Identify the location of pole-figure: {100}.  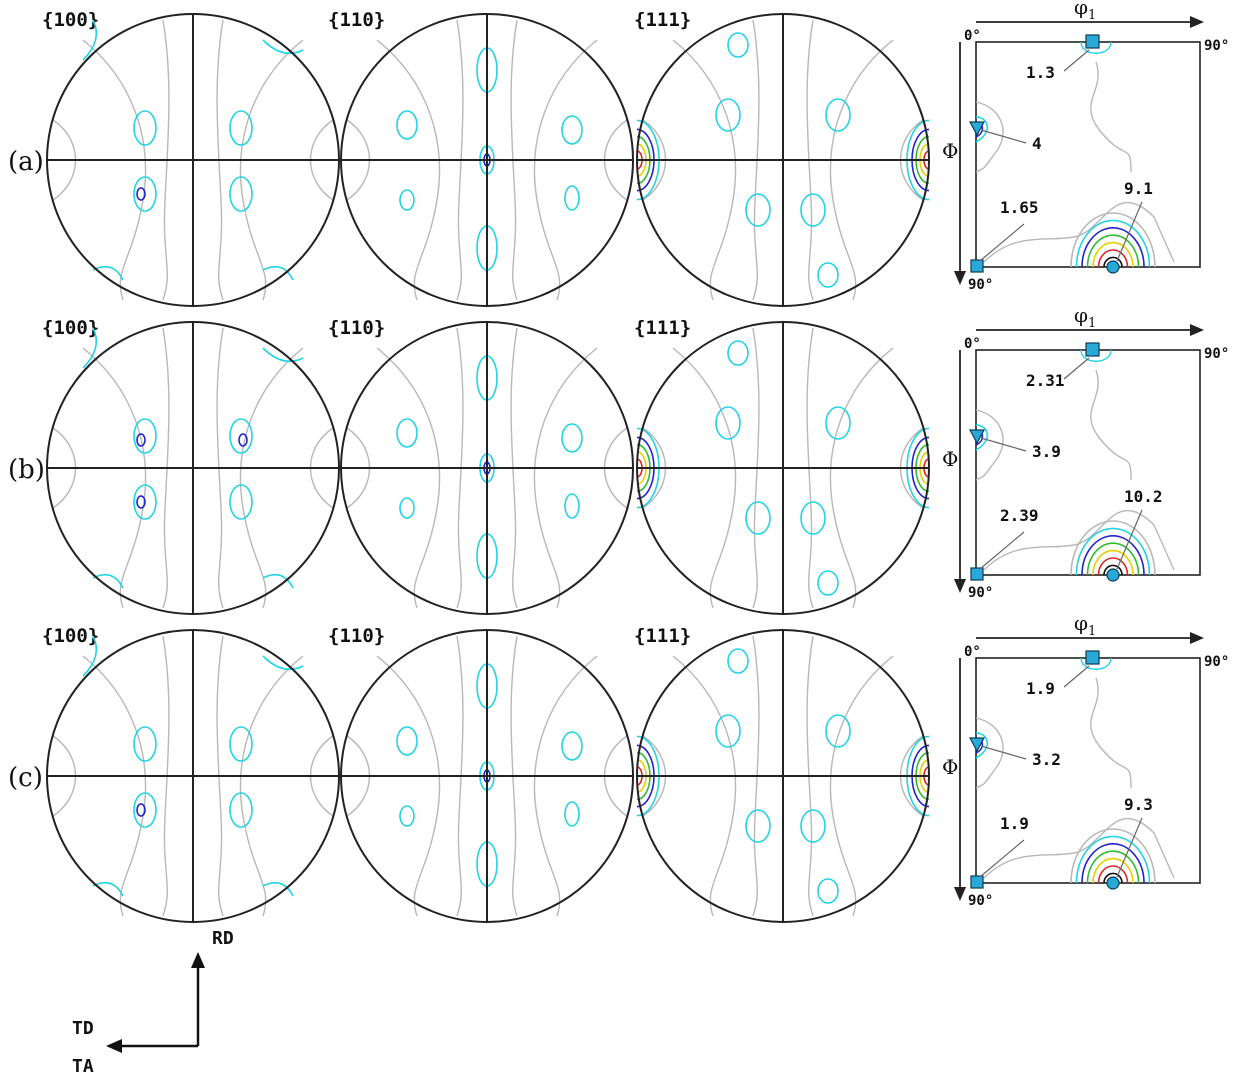
(191, 774).